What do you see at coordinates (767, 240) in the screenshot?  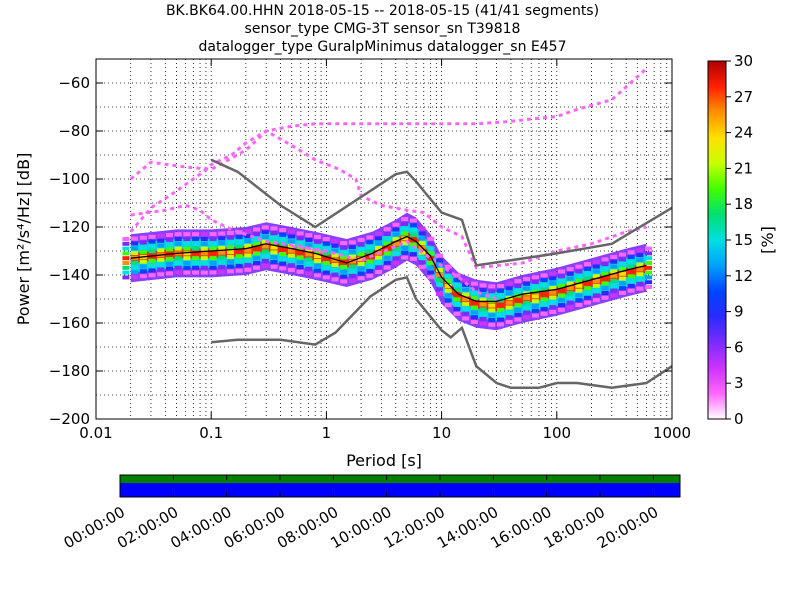 I see `colorbar-label: [%]` at bounding box center [767, 240].